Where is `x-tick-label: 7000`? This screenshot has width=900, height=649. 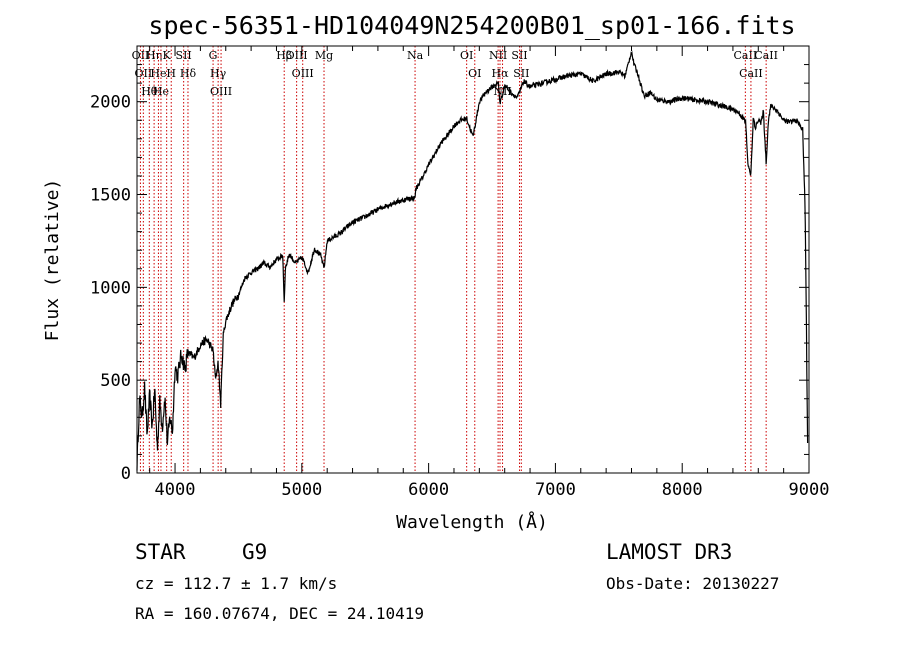
x-tick-label: 7000 is located at coordinates (555, 490).